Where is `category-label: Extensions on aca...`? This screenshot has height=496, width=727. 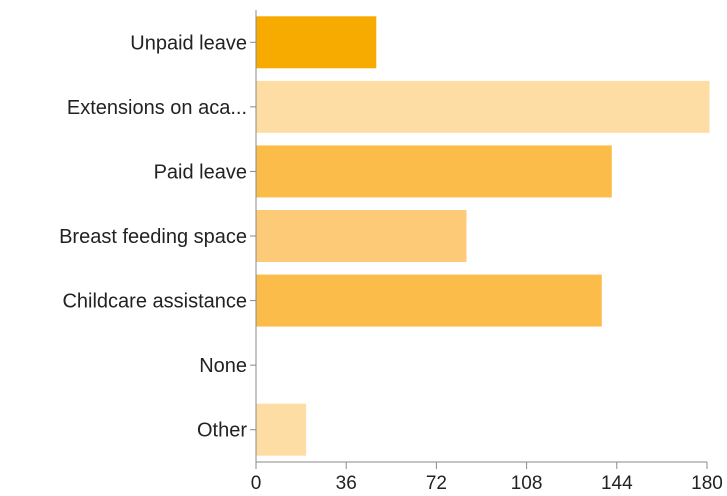
category-label: Extensions on aca... is located at coordinates (157, 108).